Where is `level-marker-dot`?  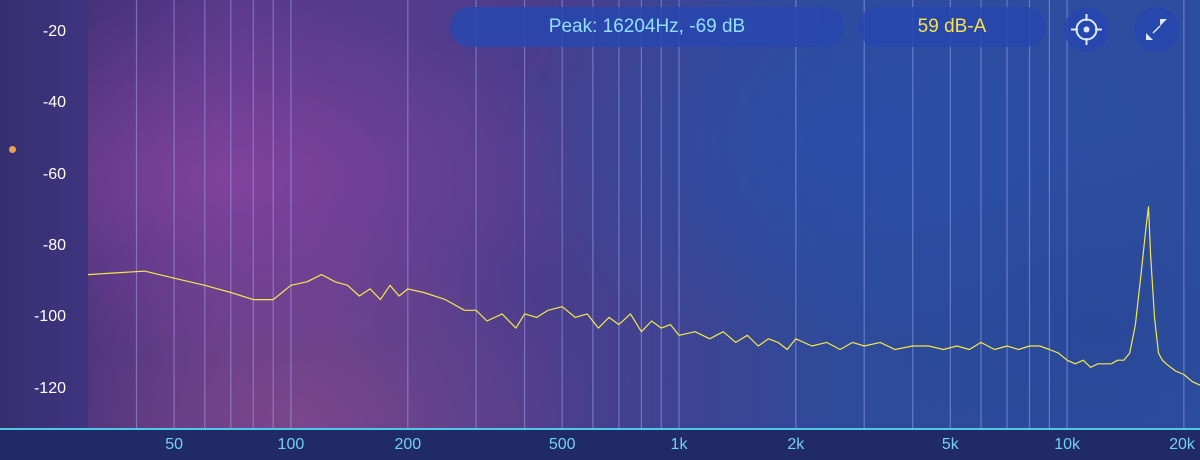 level-marker-dot is located at coordinates (12, 149).